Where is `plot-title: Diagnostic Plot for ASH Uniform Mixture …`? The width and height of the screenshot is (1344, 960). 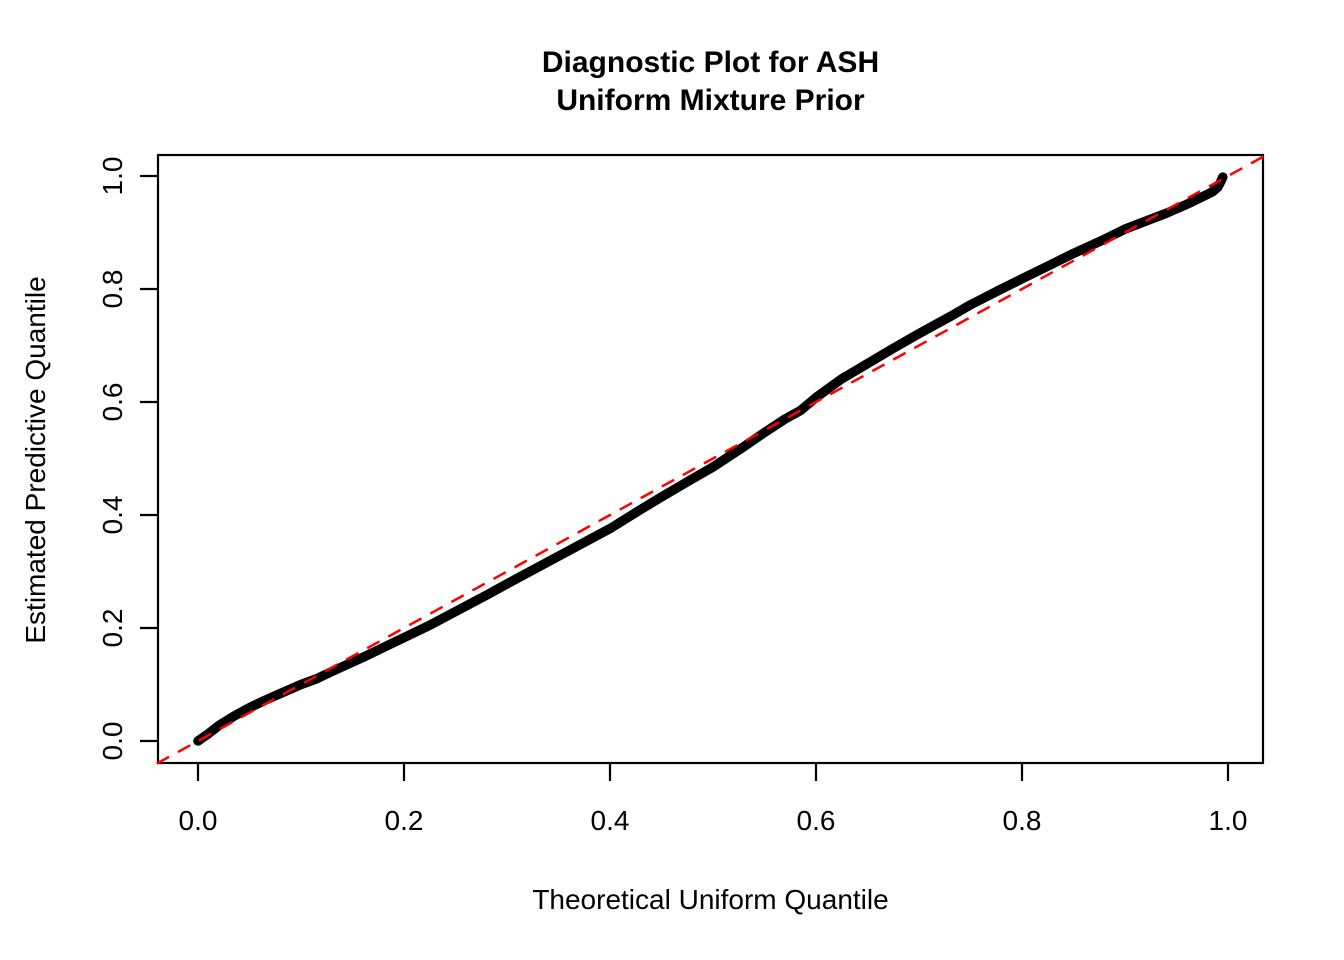
plot-title: Diagnostic Plot for ASH Uniform Mixture … is located at coordinates (710, 82).